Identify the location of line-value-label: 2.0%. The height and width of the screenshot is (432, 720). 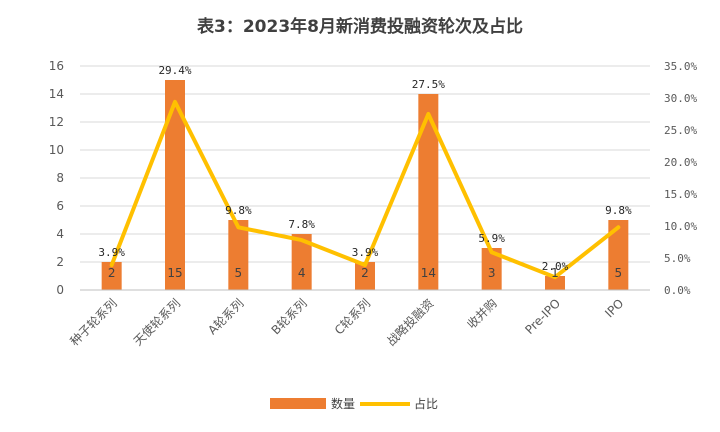
(555, 266).